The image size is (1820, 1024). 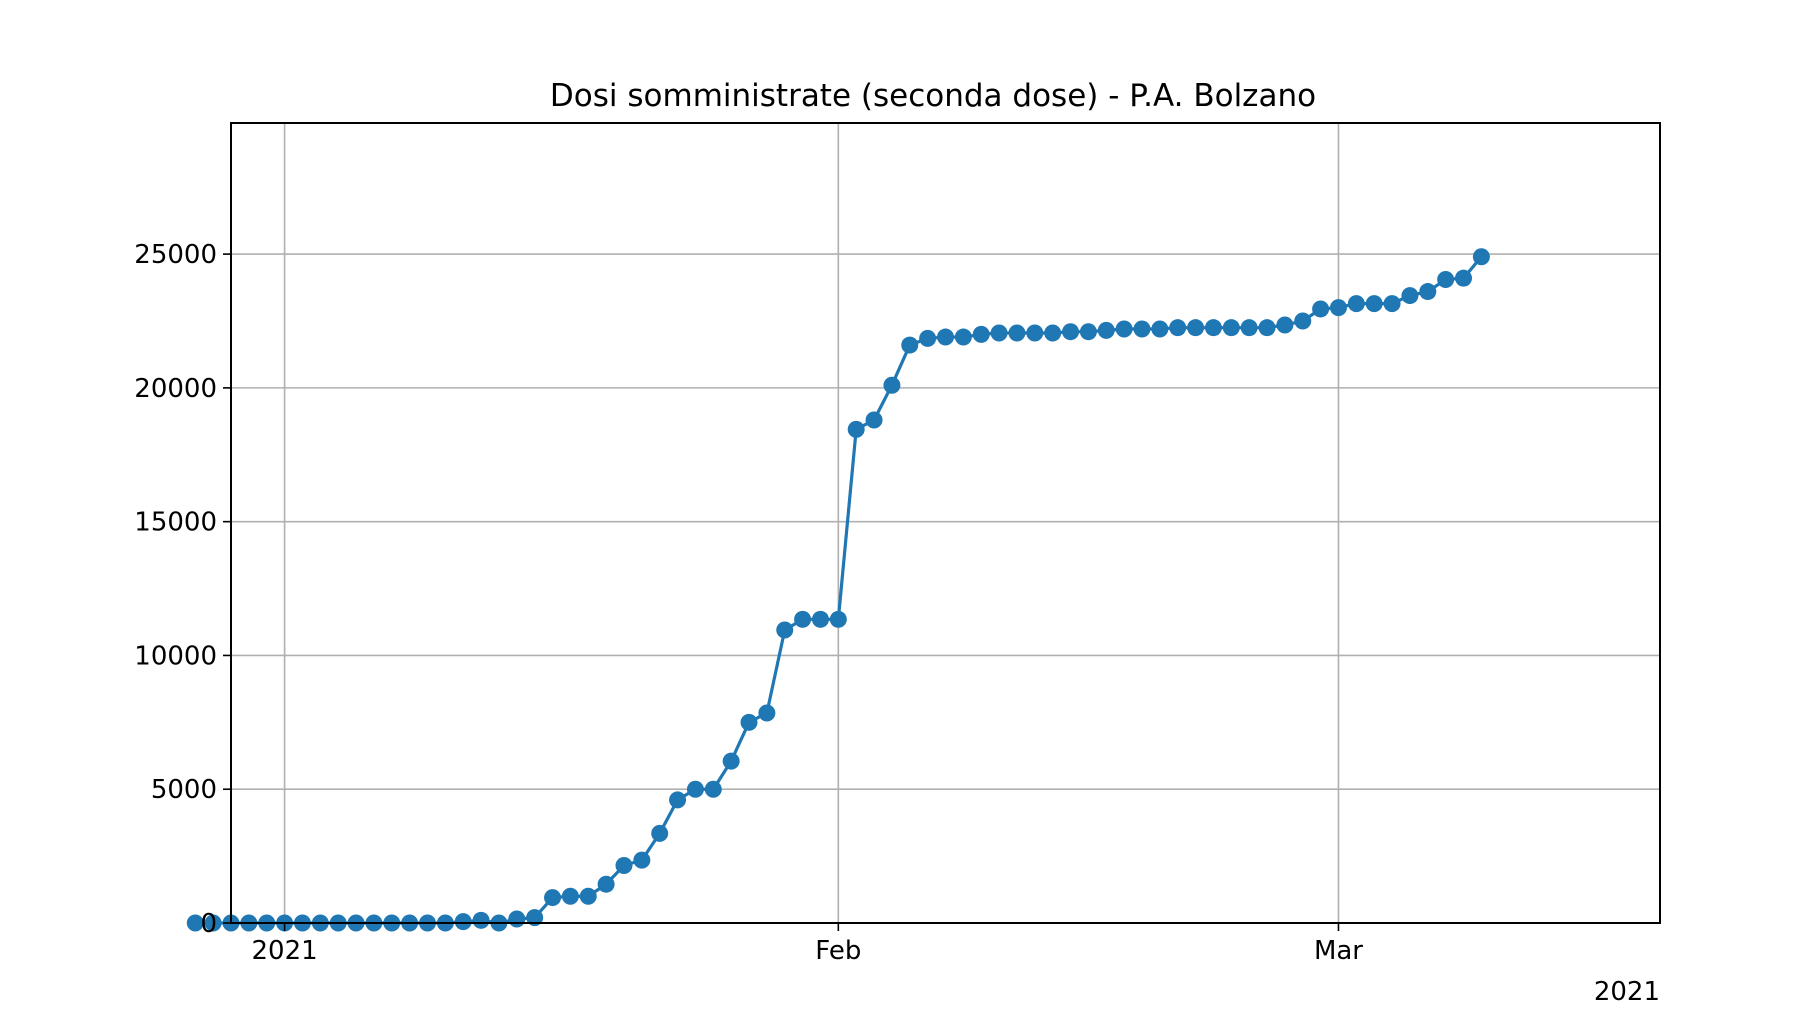 What do you see at coordinates (1338, 951) in the screenshot?
I see `x-tick-label: Mar` at bounding box center [1338, 951].